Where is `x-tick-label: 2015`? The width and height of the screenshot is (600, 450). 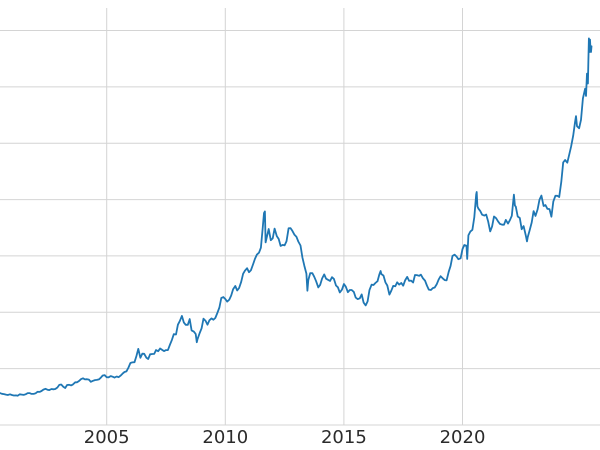
x-tick-label: 2015 is located at coordinates (344, 437).